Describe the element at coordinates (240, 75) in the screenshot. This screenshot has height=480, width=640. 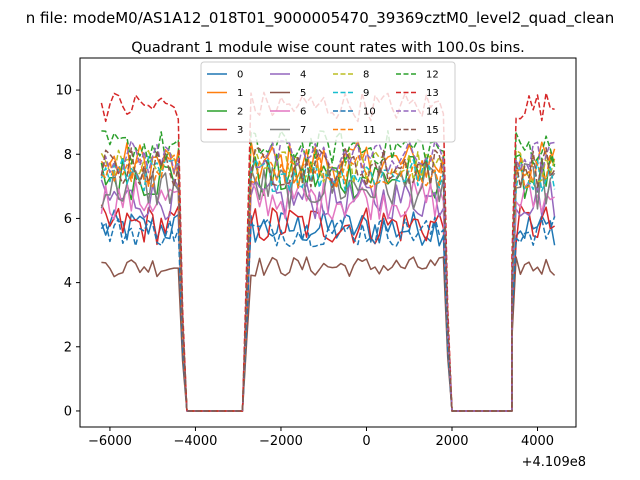
I see `legend-label-0: 0` at that location.